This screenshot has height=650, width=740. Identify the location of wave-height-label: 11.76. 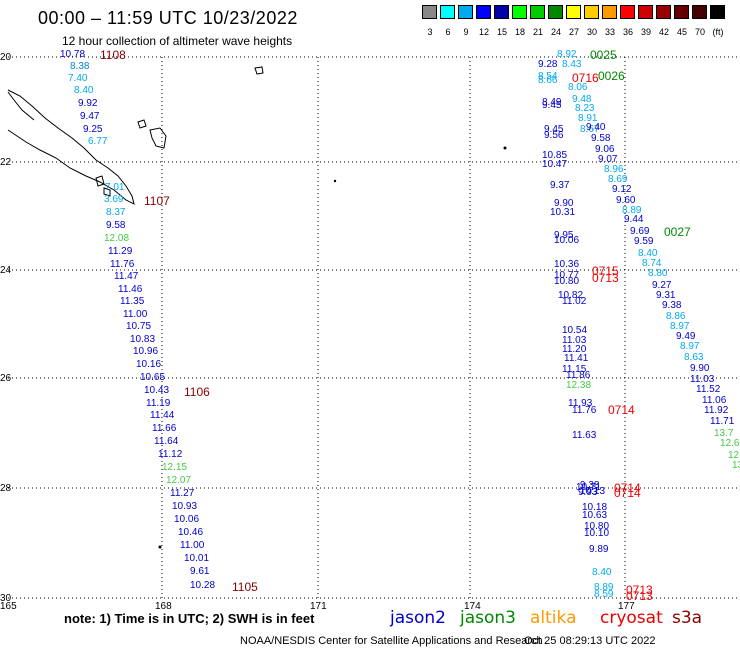
(584, 410).